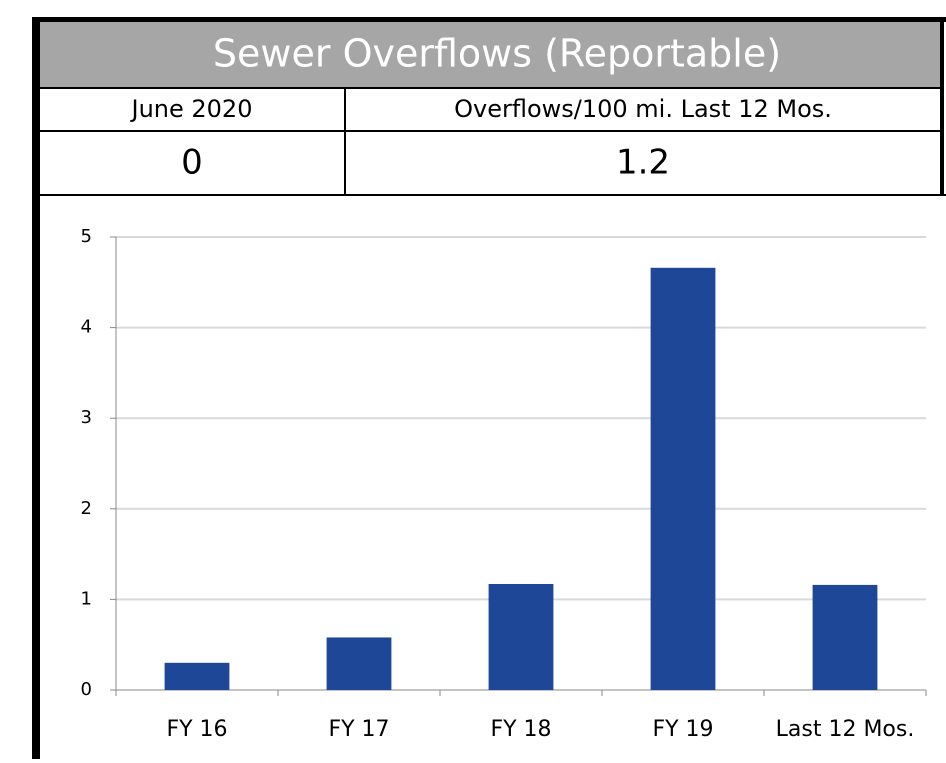  I want to click on metric-value: 1.2, so click(643, 163).